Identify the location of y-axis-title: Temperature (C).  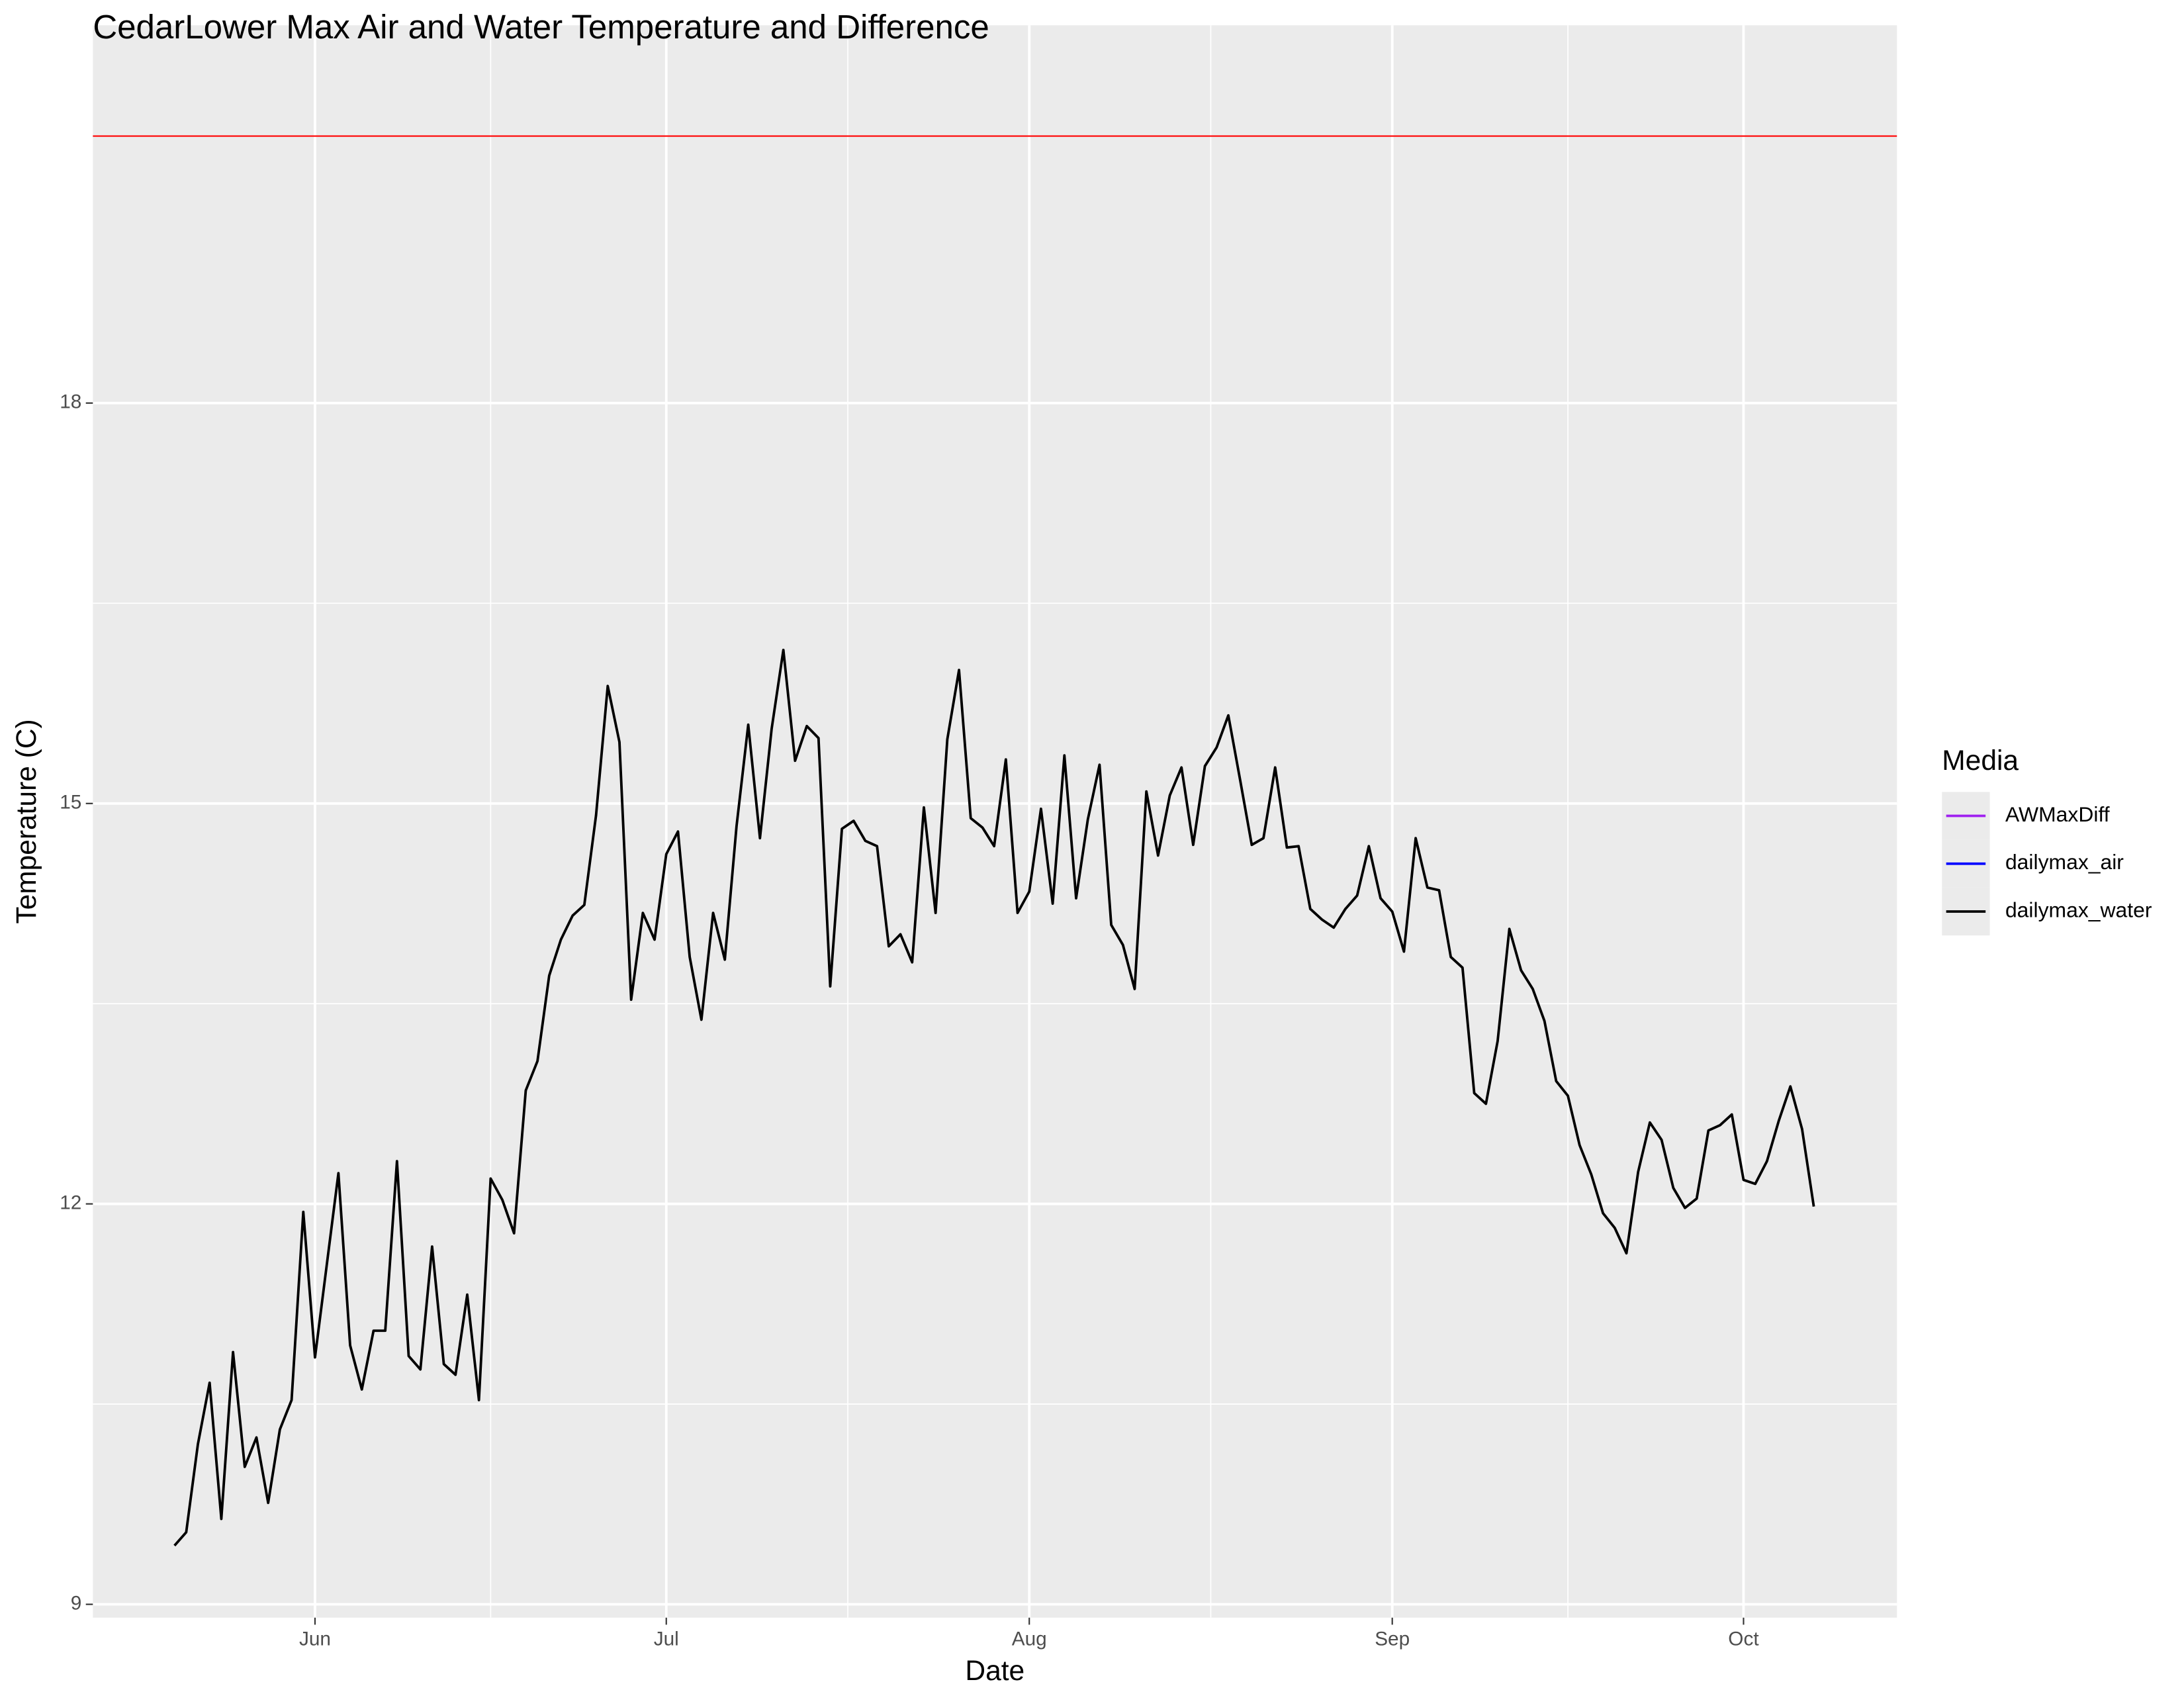
(26, 821).